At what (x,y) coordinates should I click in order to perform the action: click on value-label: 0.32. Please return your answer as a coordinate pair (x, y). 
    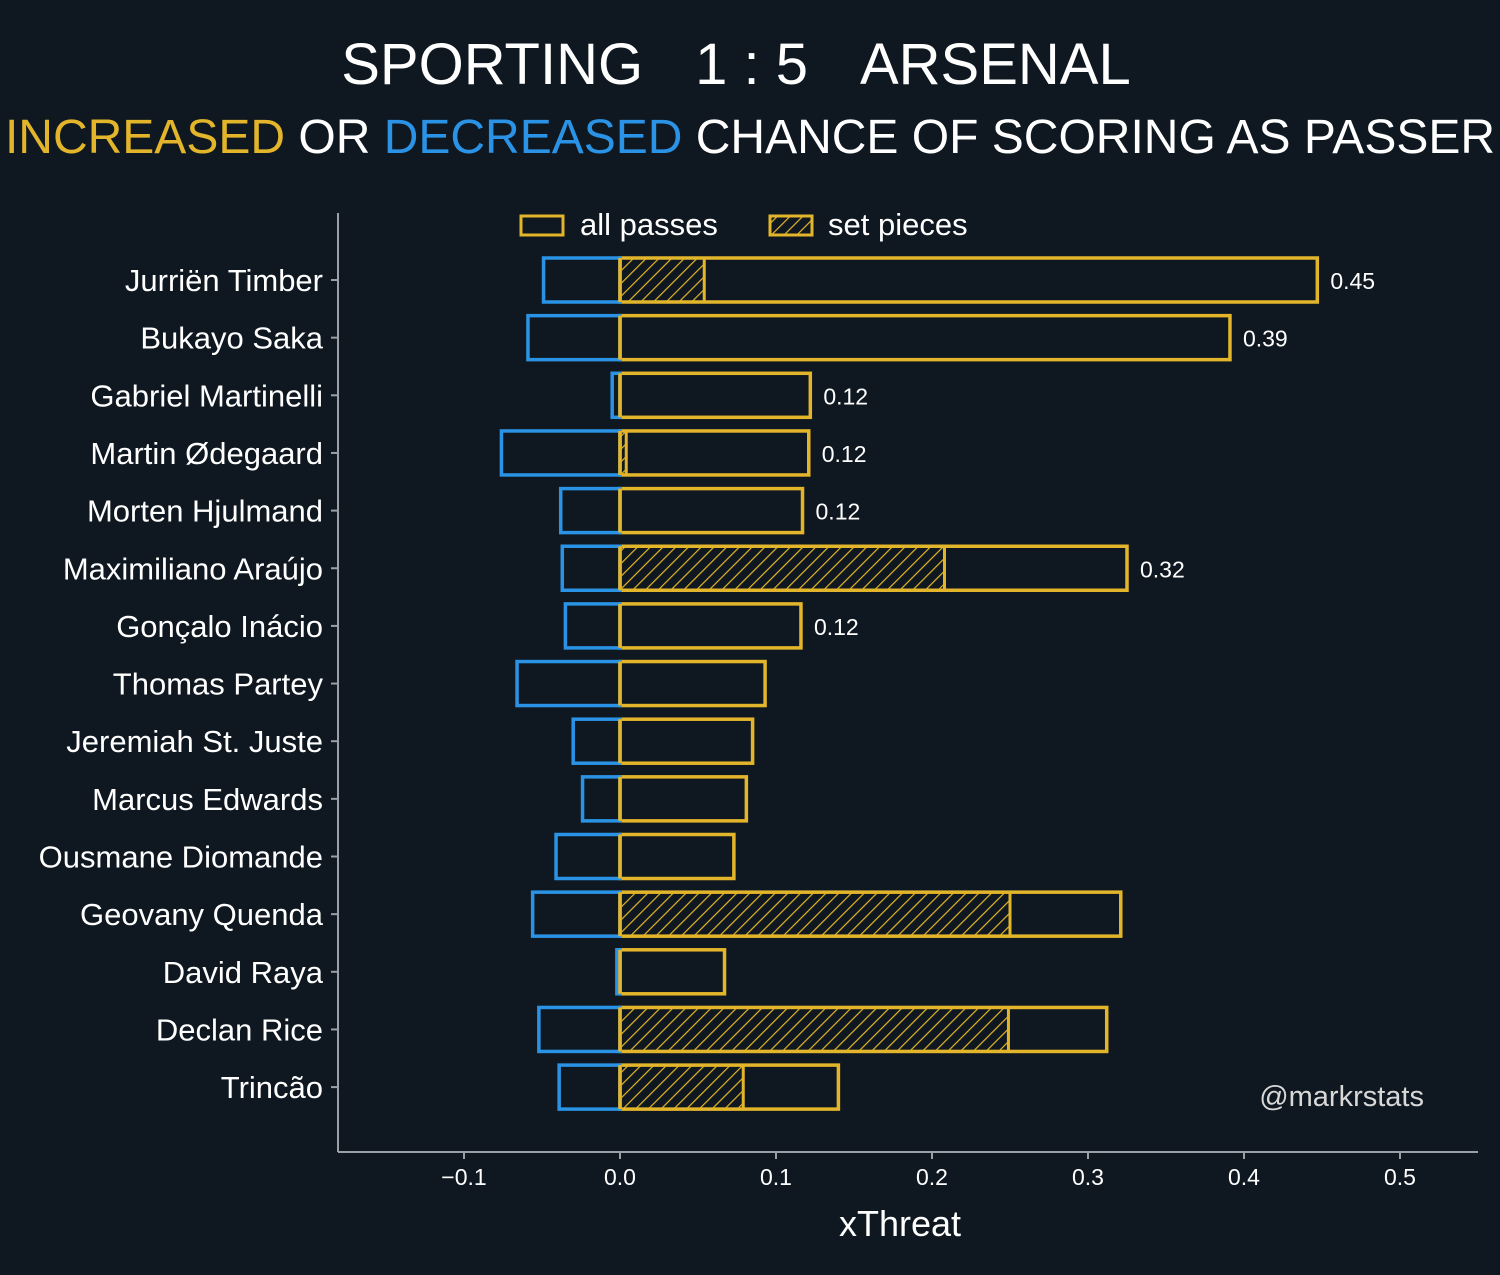
    Looking at the image, I should click on (1162, 569).